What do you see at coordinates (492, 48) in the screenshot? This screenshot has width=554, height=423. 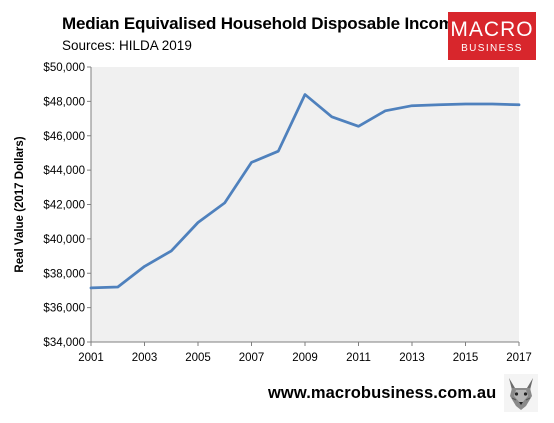 I see `logo-line-2: BUSINESS` at bounding box center [492, 48].